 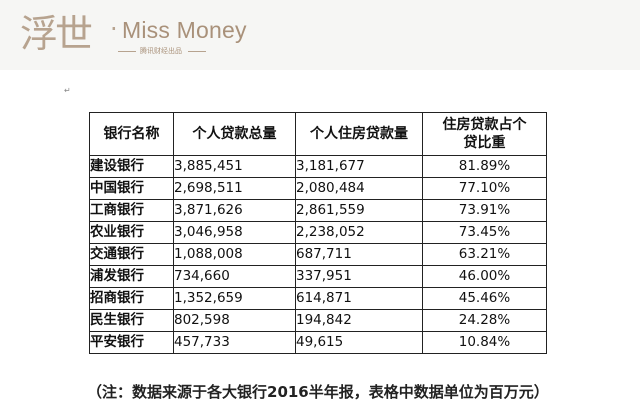 What do you see at coordinates (197, 51) in the screenshot?
I see `logo-sub-line-right` at bounding box center [197, 51].